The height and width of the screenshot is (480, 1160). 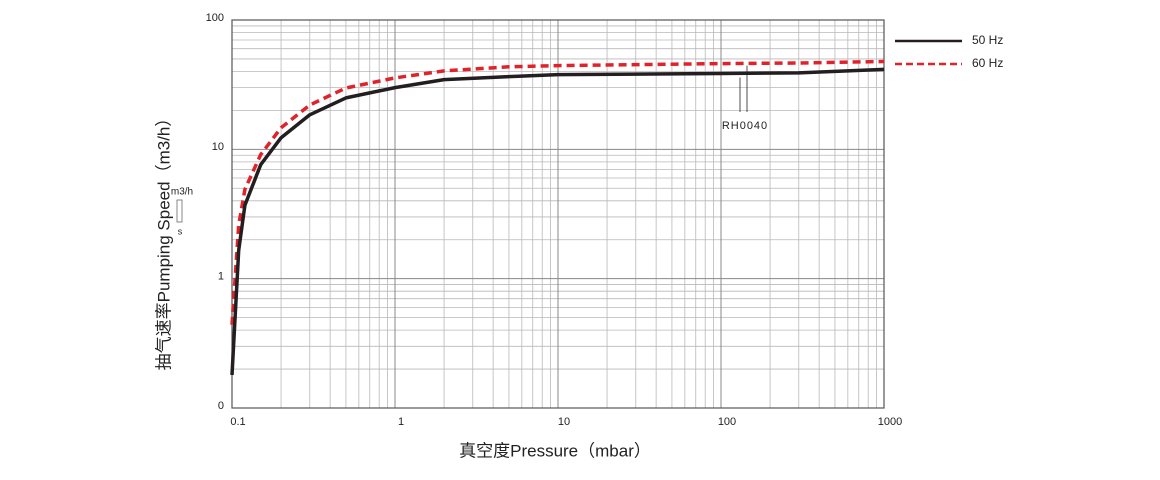 What do you see at coordinates (727, 422) in the screenshot?
I see `x-tick-label: 100` at bounding box center [727, 422].